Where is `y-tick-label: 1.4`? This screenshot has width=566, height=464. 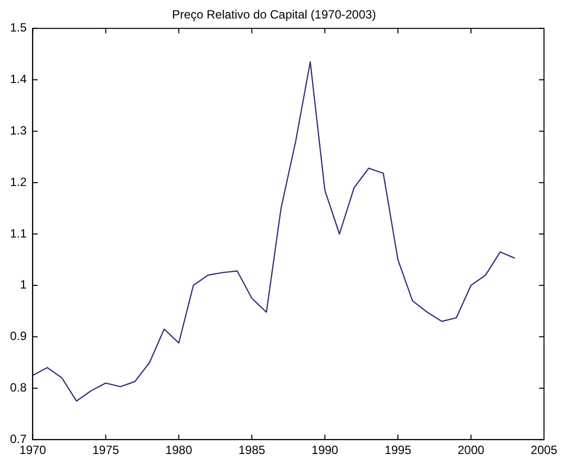 y-tick-label: 1.4 is located at coordinates (18, 79).